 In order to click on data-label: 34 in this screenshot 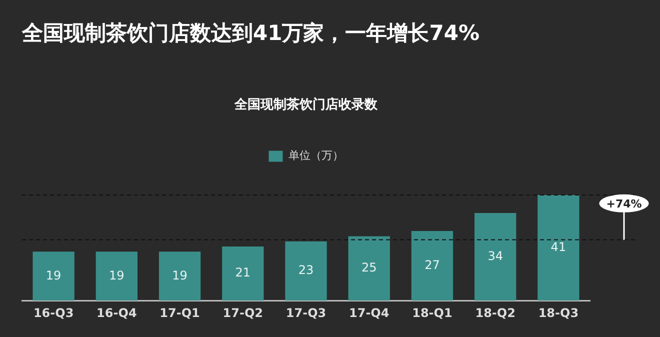, I will do `click(495, 255)`.